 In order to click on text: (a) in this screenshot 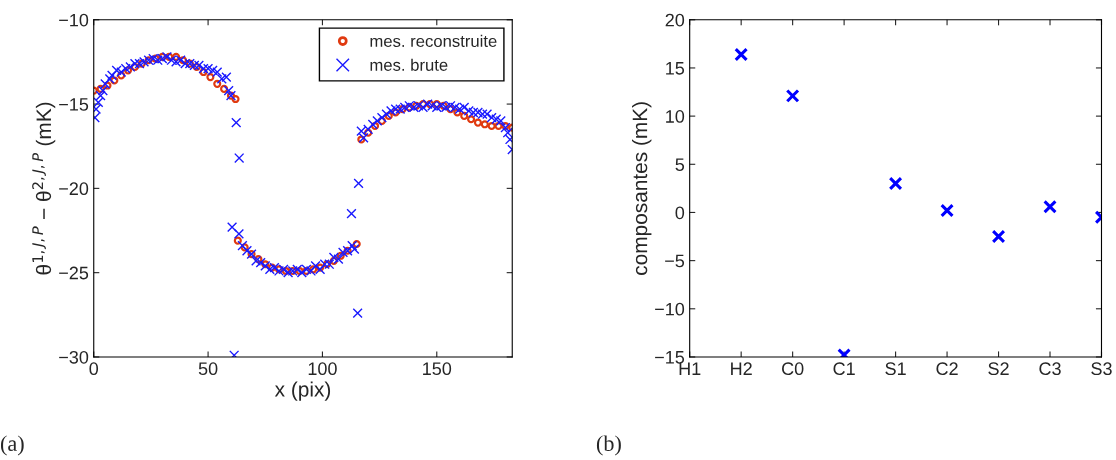, I will do `click(12, 445)`.